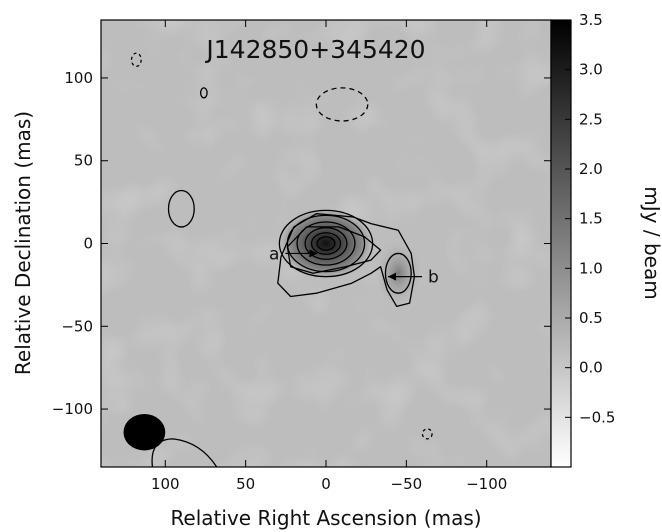 The image size is (662, 532). What do you see at coordinates (398, 273) in the screenshot?
I see `contour-b` at bounding box center [398, 273].